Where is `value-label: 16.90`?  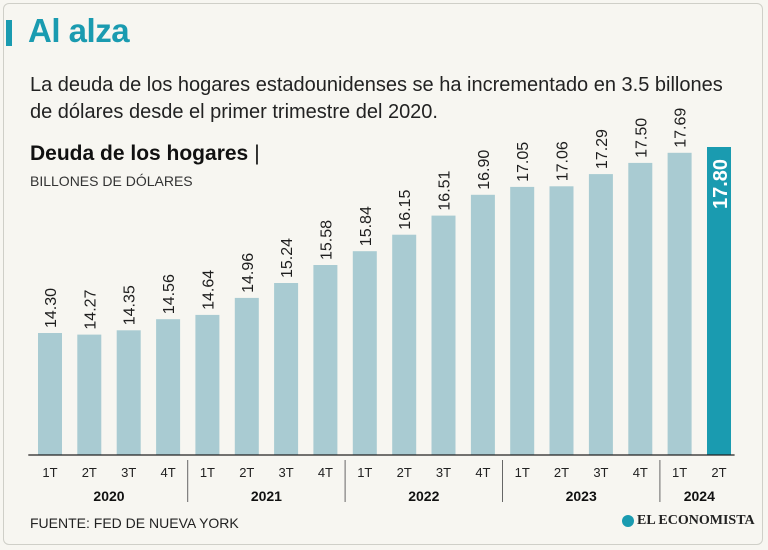 value-label: 16.90 is located at coordinates (484, 170).